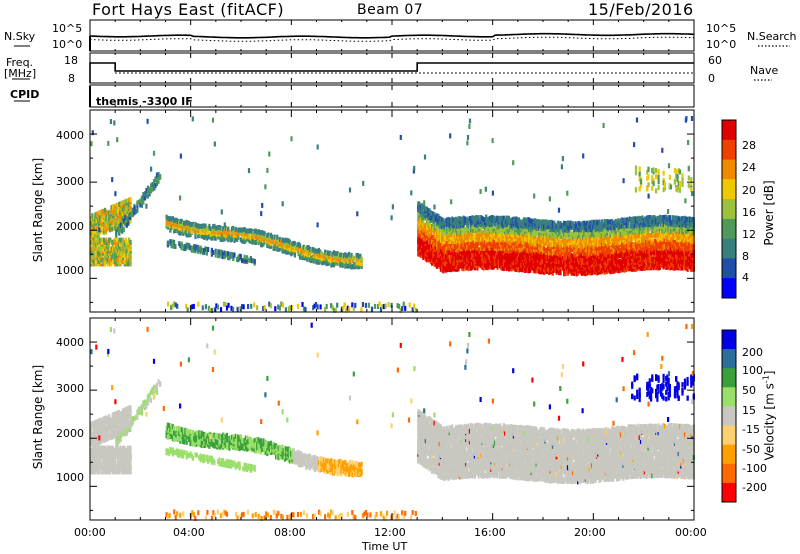 Image resolution: width=800 pixels, height=554 pixels. Describe the element at coordinates (392, 39) in the screenshot. I see `nsearch-line` at that location.